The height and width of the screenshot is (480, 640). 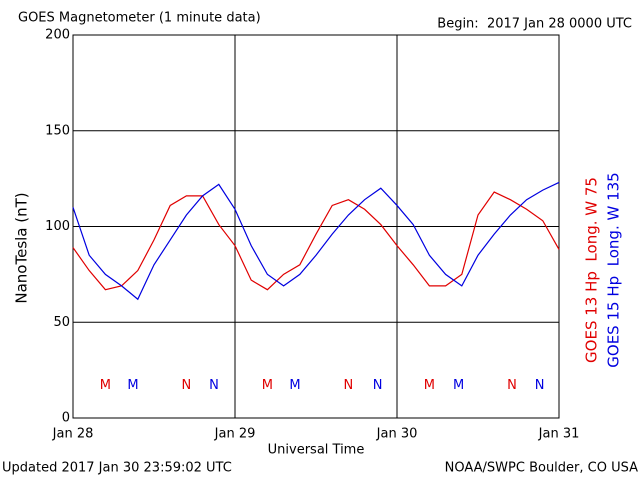 I want to click on x-axis-label: Universal Time, so click(x=316, y=450).